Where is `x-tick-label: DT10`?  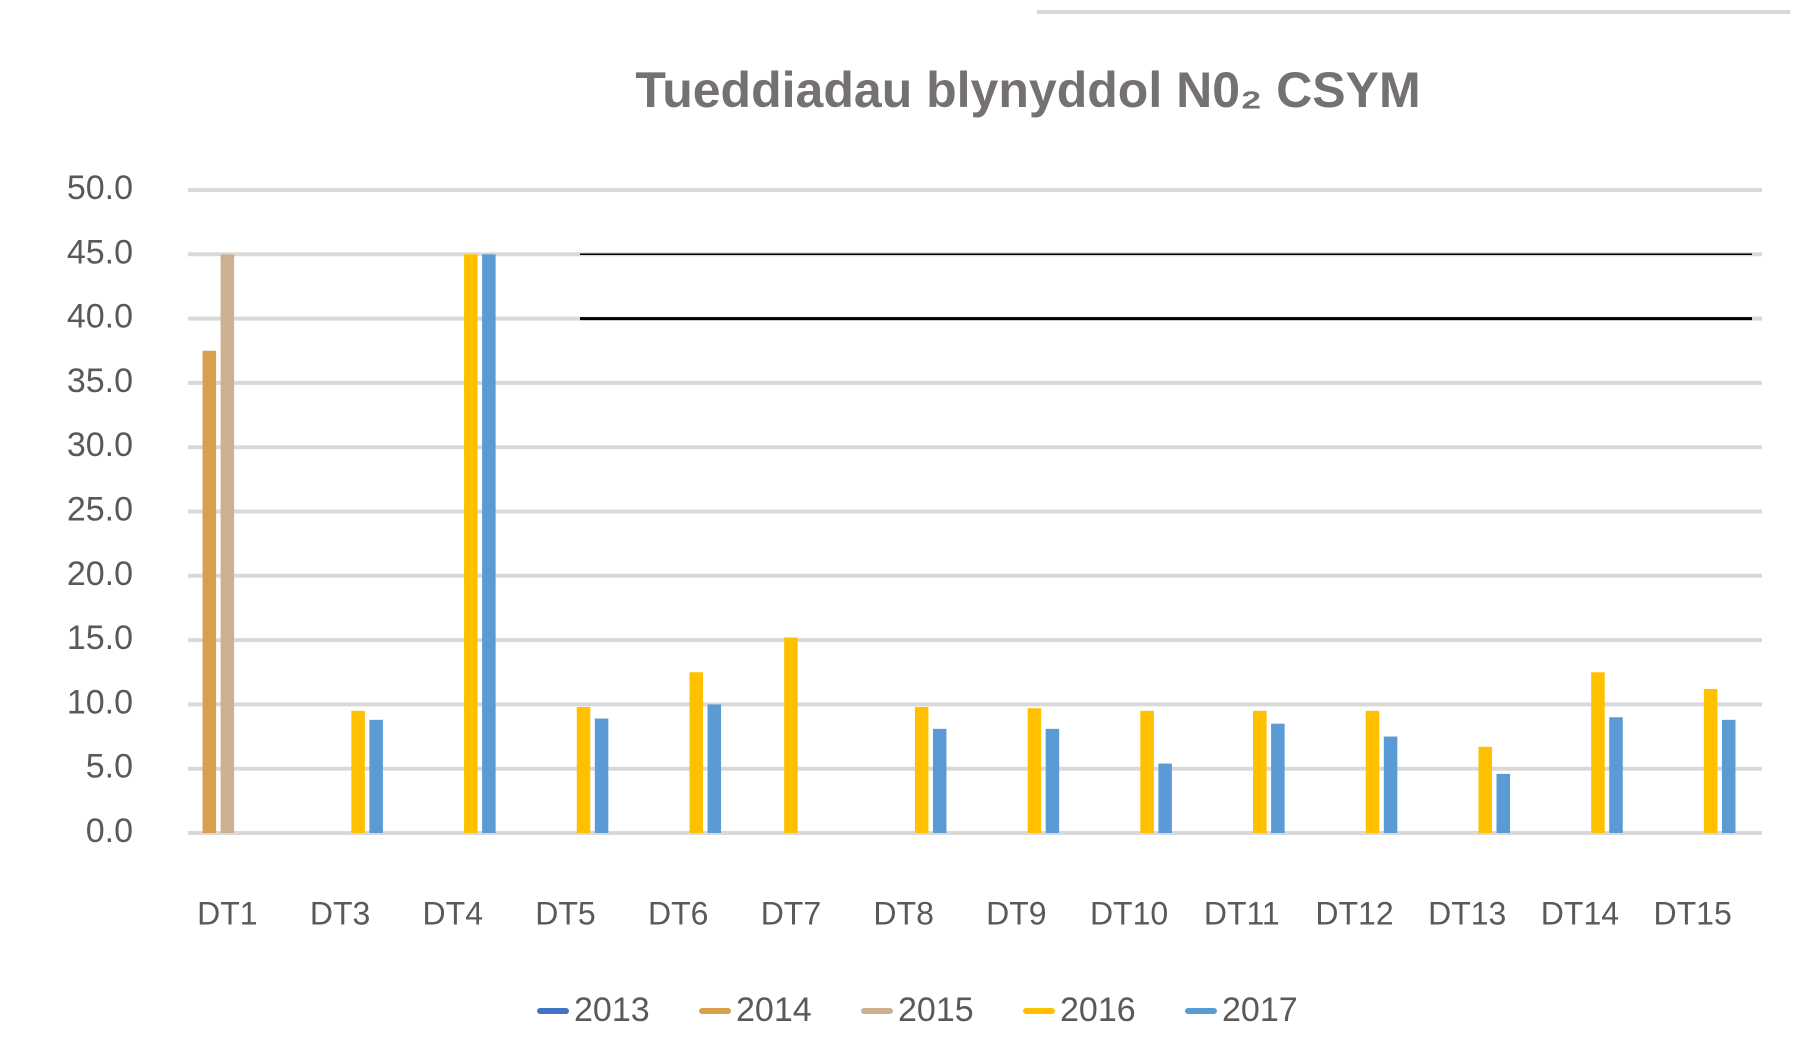 x-tick-label: DT10 is located at coordinates (1129, 913).